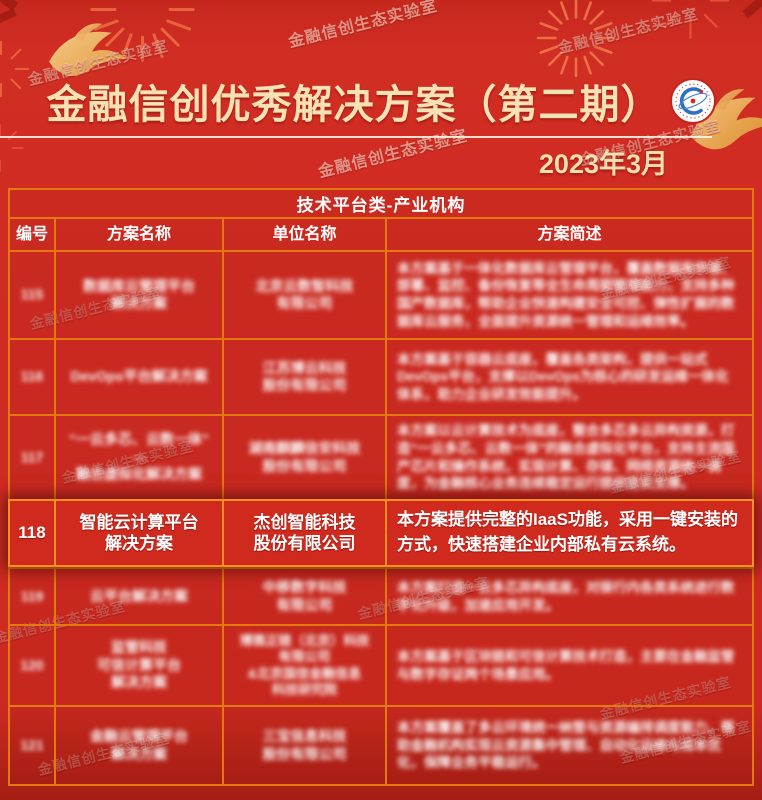 This screenshot has width=762, height=800. Describe the element at coordinates (692, 101) in the screenshot. I see `lab-logo-icon` at that location.